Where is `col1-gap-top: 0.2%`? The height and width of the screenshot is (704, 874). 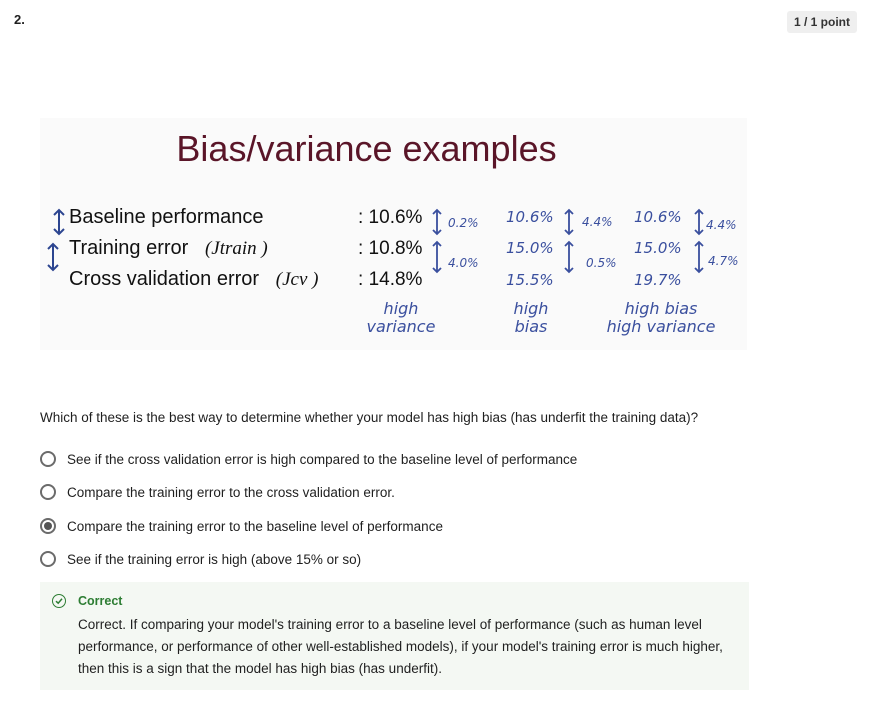
col1-gap-top: 0.2% is located at coordinates (463, 223).